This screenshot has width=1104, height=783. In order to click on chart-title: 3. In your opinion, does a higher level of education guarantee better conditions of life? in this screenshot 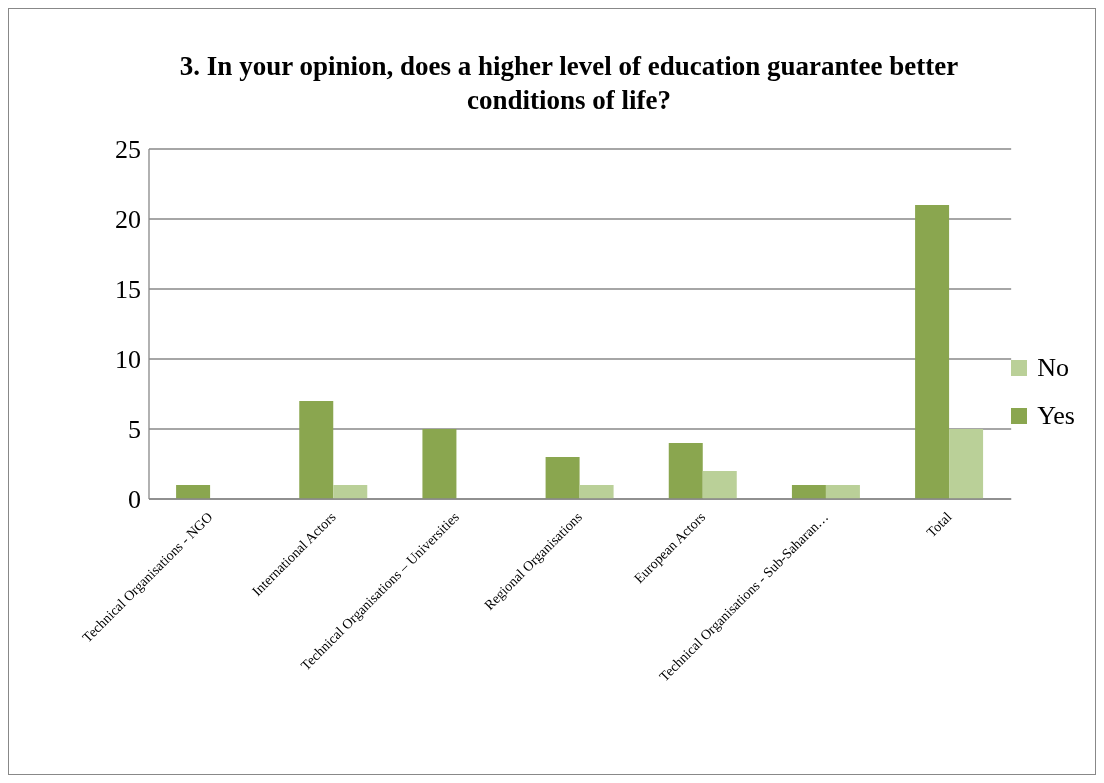, I will do `click(569, 83)`.